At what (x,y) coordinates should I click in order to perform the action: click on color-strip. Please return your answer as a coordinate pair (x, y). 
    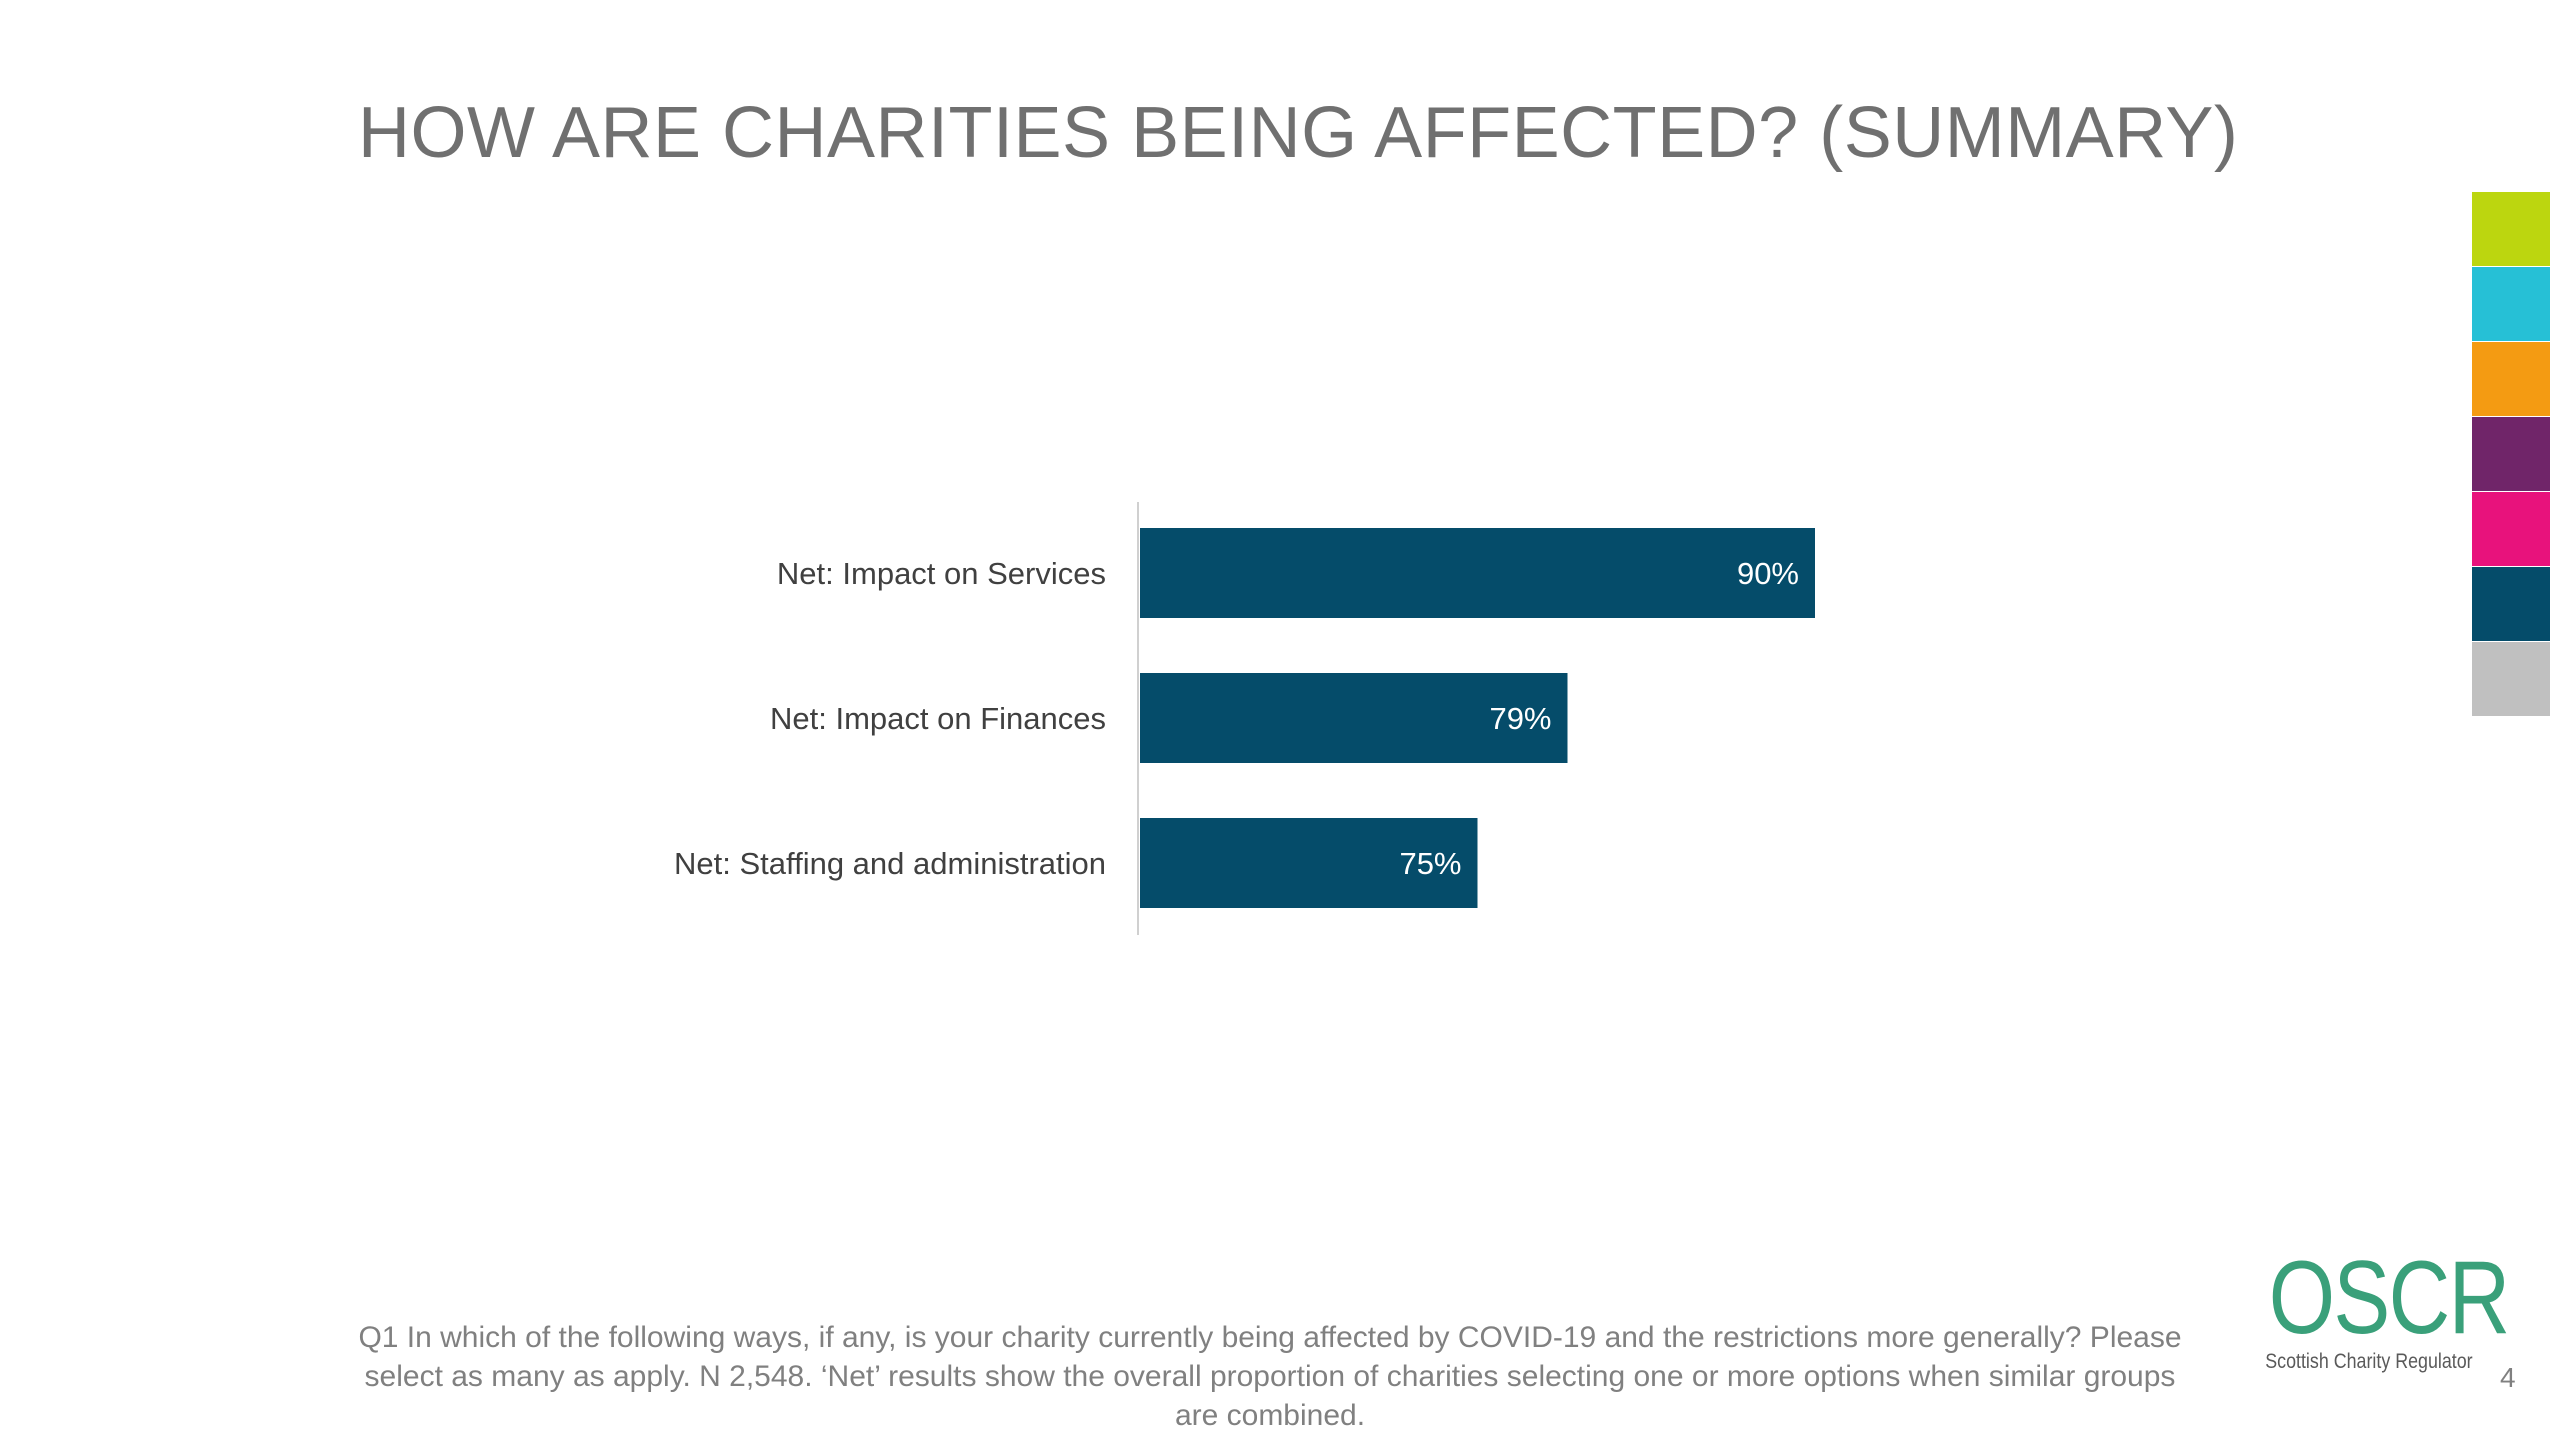
    Looking at the image, I should click on (2511, 454).